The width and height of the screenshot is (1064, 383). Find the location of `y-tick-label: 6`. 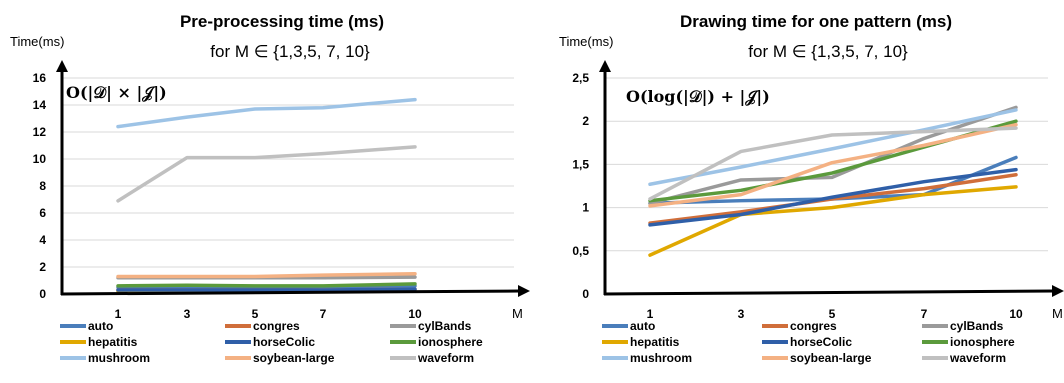

y-tick-label: 6 is located at coordinates (42, 213).